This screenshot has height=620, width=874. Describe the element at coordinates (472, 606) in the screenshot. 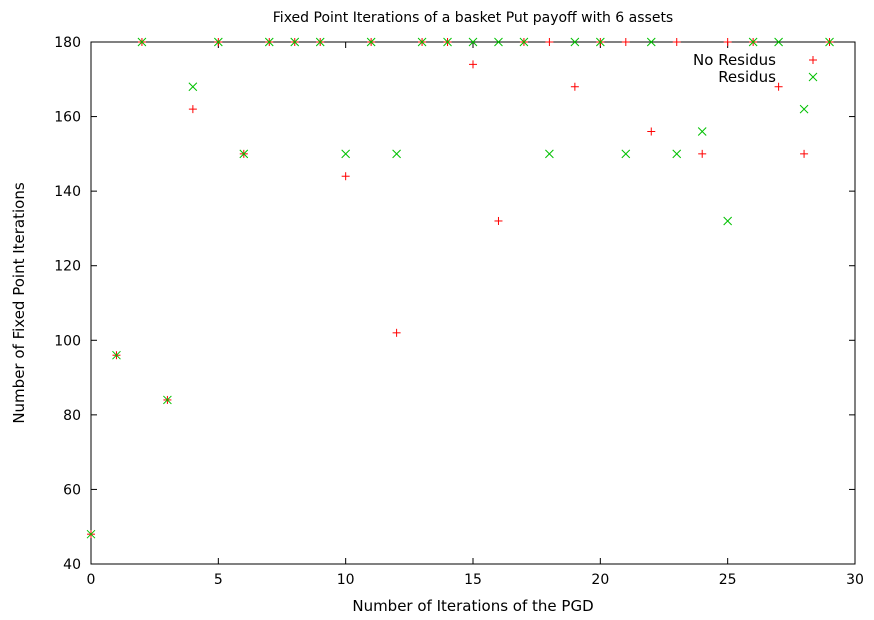

I see `x-axis-label: Number of Iterations of the PGD` at that location.